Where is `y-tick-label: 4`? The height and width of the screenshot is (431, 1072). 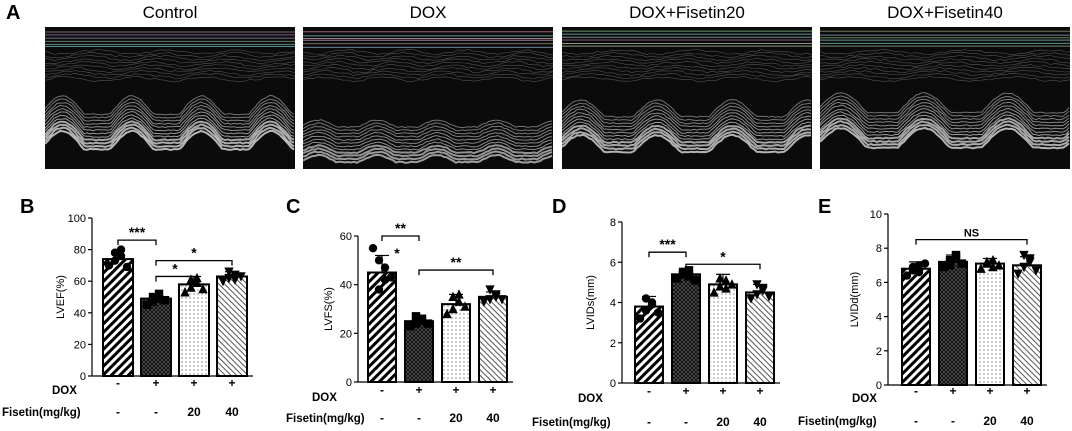
y-tick-label: 4 is located at coordinates (613, 304).